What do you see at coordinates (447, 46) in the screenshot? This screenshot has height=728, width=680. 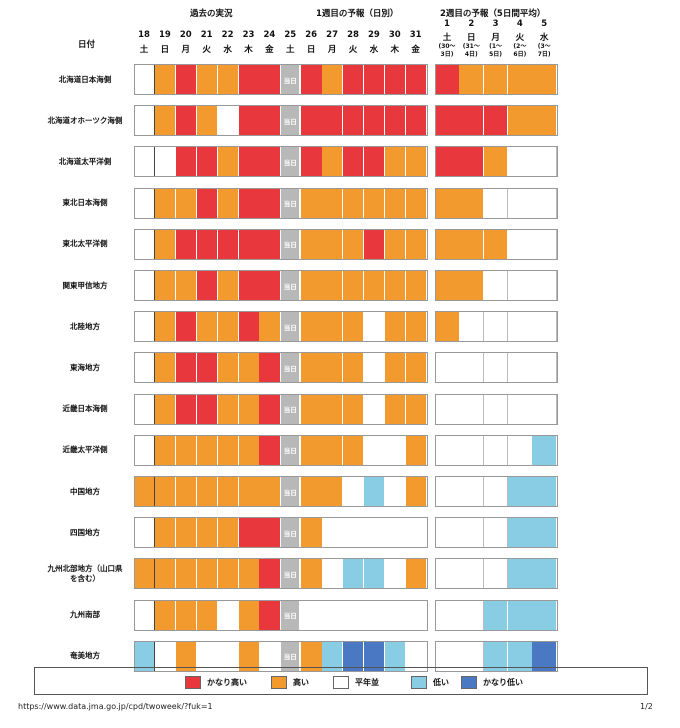 I see `week2-range-header: (30〜` at bounding box center [447, 46].